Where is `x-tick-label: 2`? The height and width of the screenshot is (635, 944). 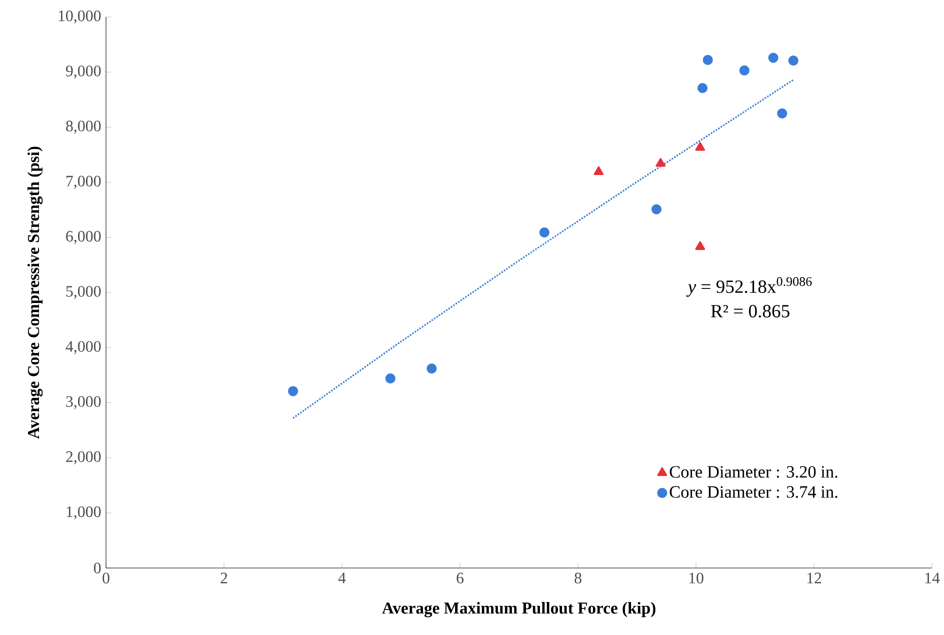
x-tick-label: 2 is located at coordinates (224, 578).